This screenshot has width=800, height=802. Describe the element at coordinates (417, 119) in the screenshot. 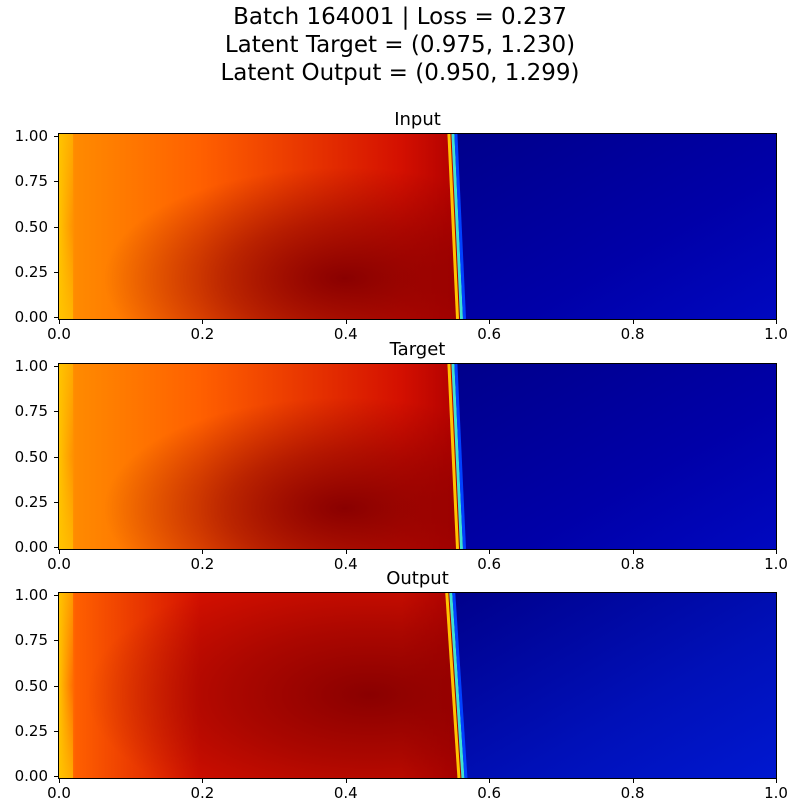

I see `panel-title-input: Input` at that location.